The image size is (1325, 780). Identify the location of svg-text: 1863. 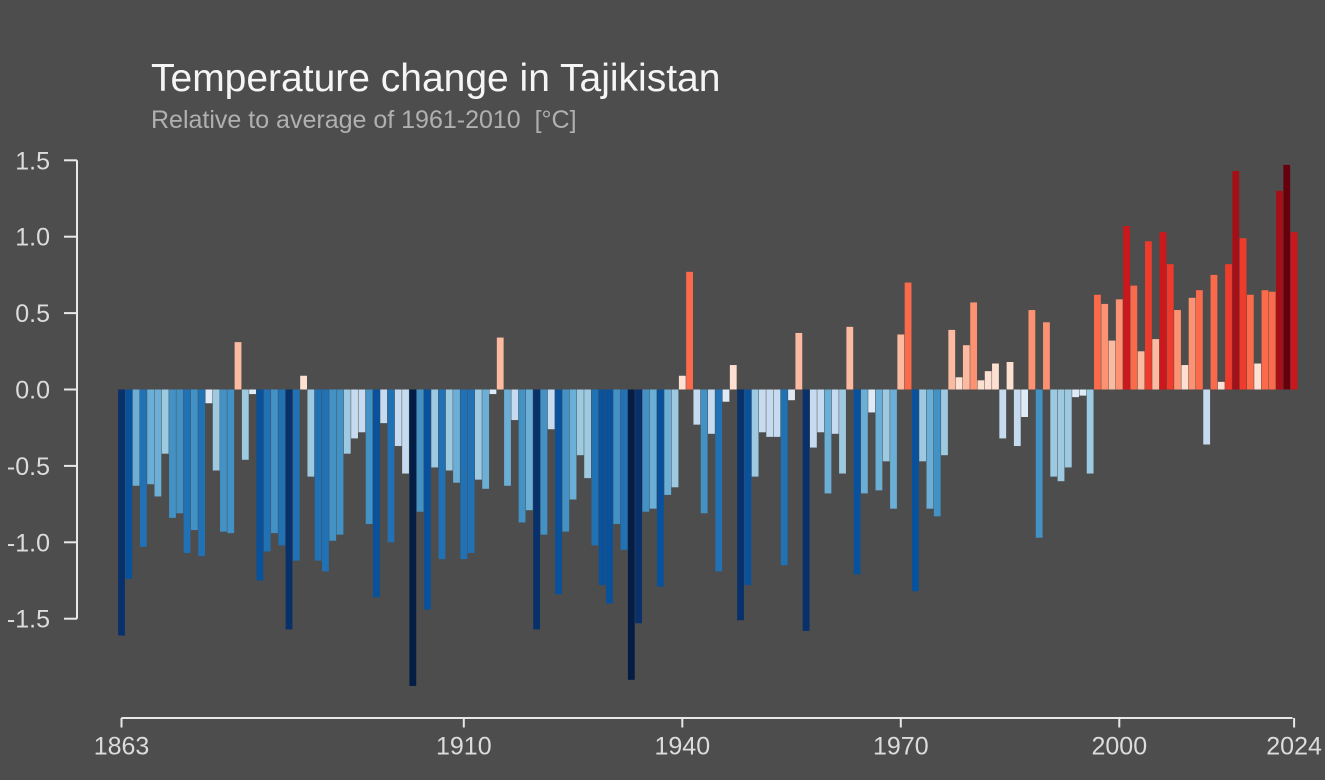
(122, 747).